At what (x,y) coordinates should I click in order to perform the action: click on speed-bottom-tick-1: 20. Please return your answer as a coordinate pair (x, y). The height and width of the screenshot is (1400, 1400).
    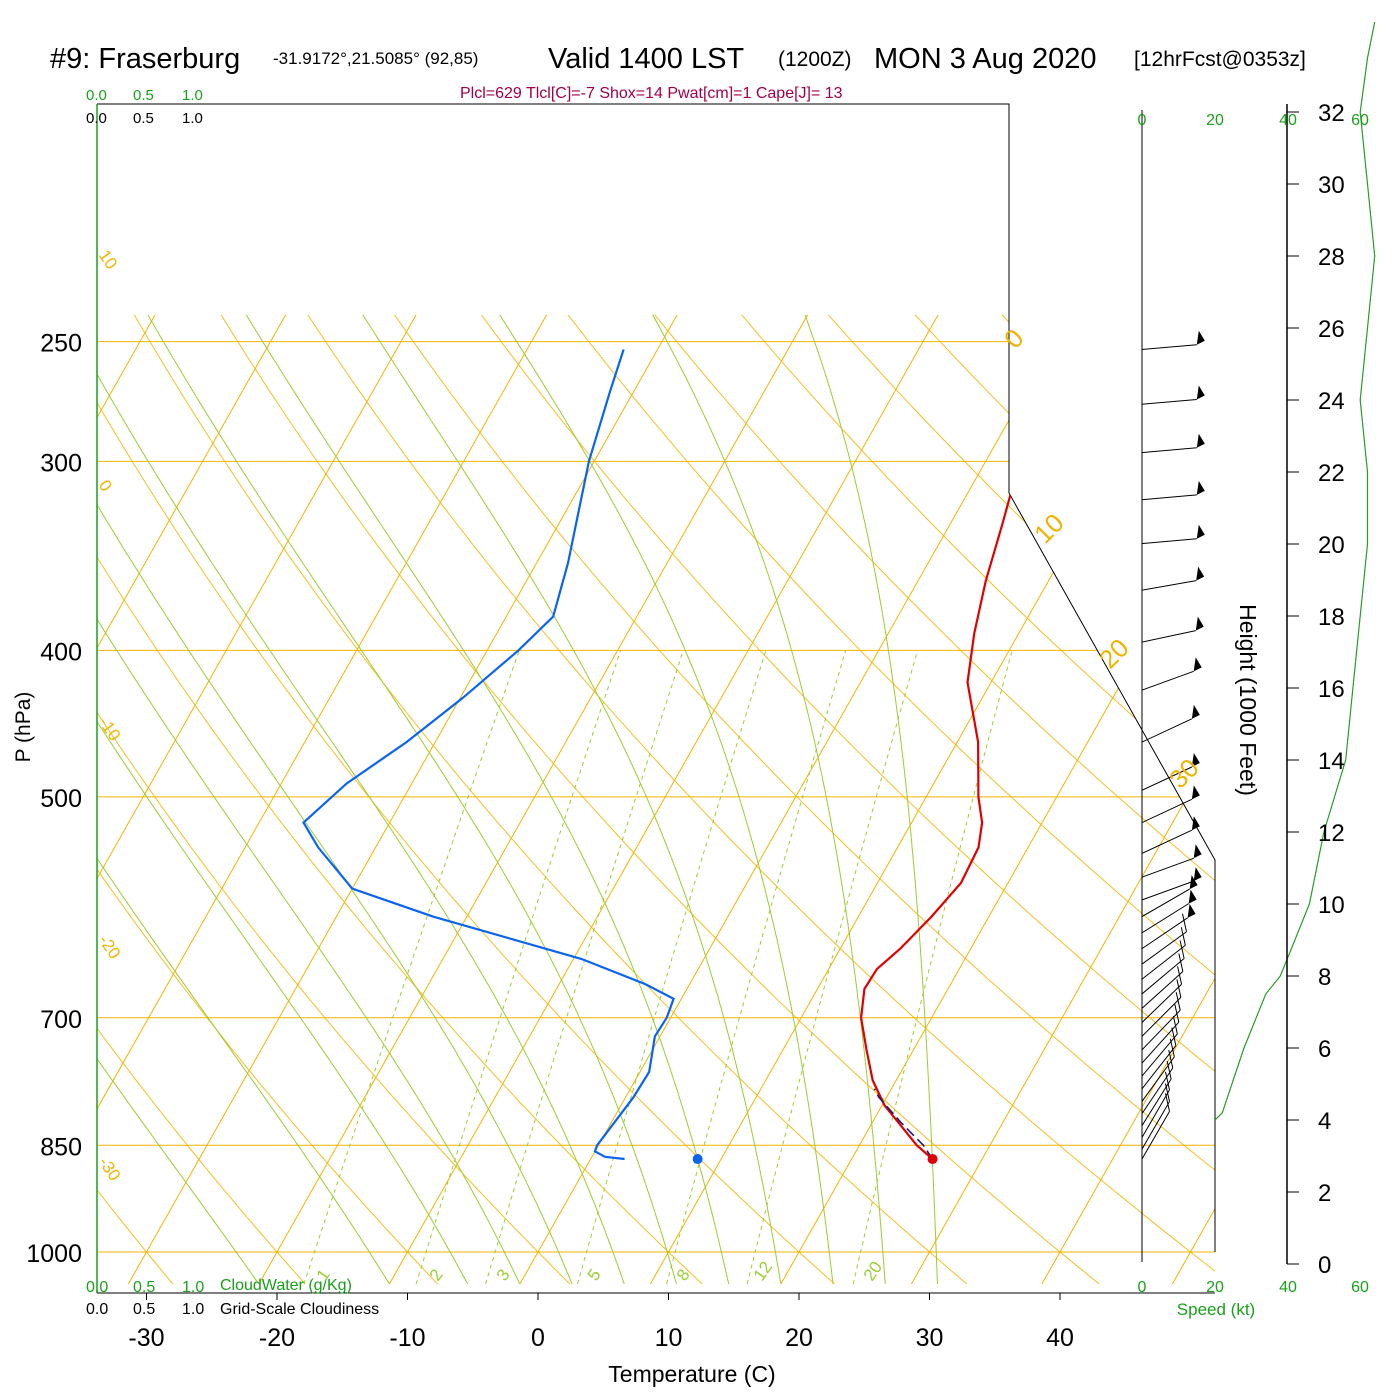
    Looking at the image, I should click on (1215, 1287).